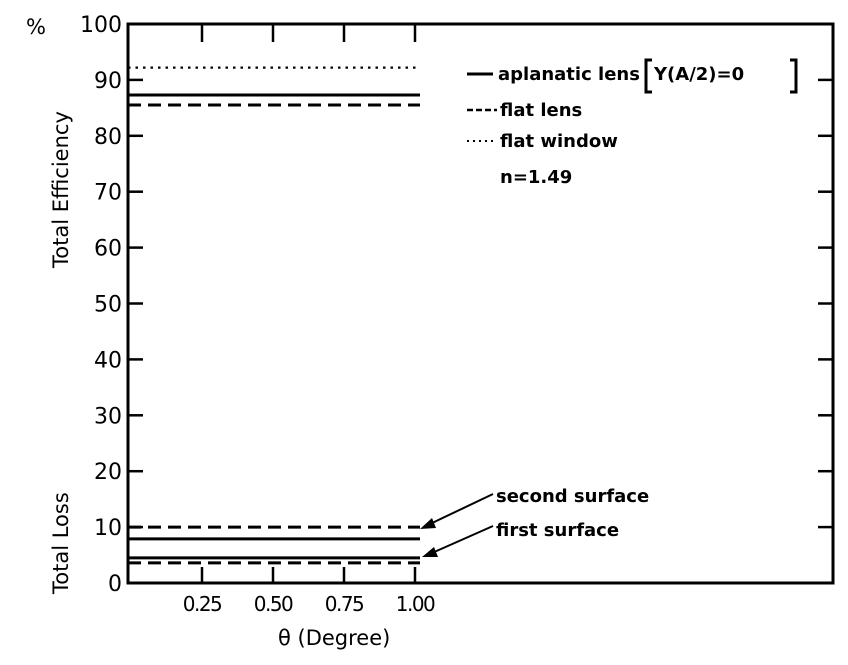 The width and height of the screenshot is (848, 665). Describe the element at coordinates (310, 604) in the screenshot. I see `x-axis-tick-labels: 0.25 0.50 0.75 1.00` at that location.